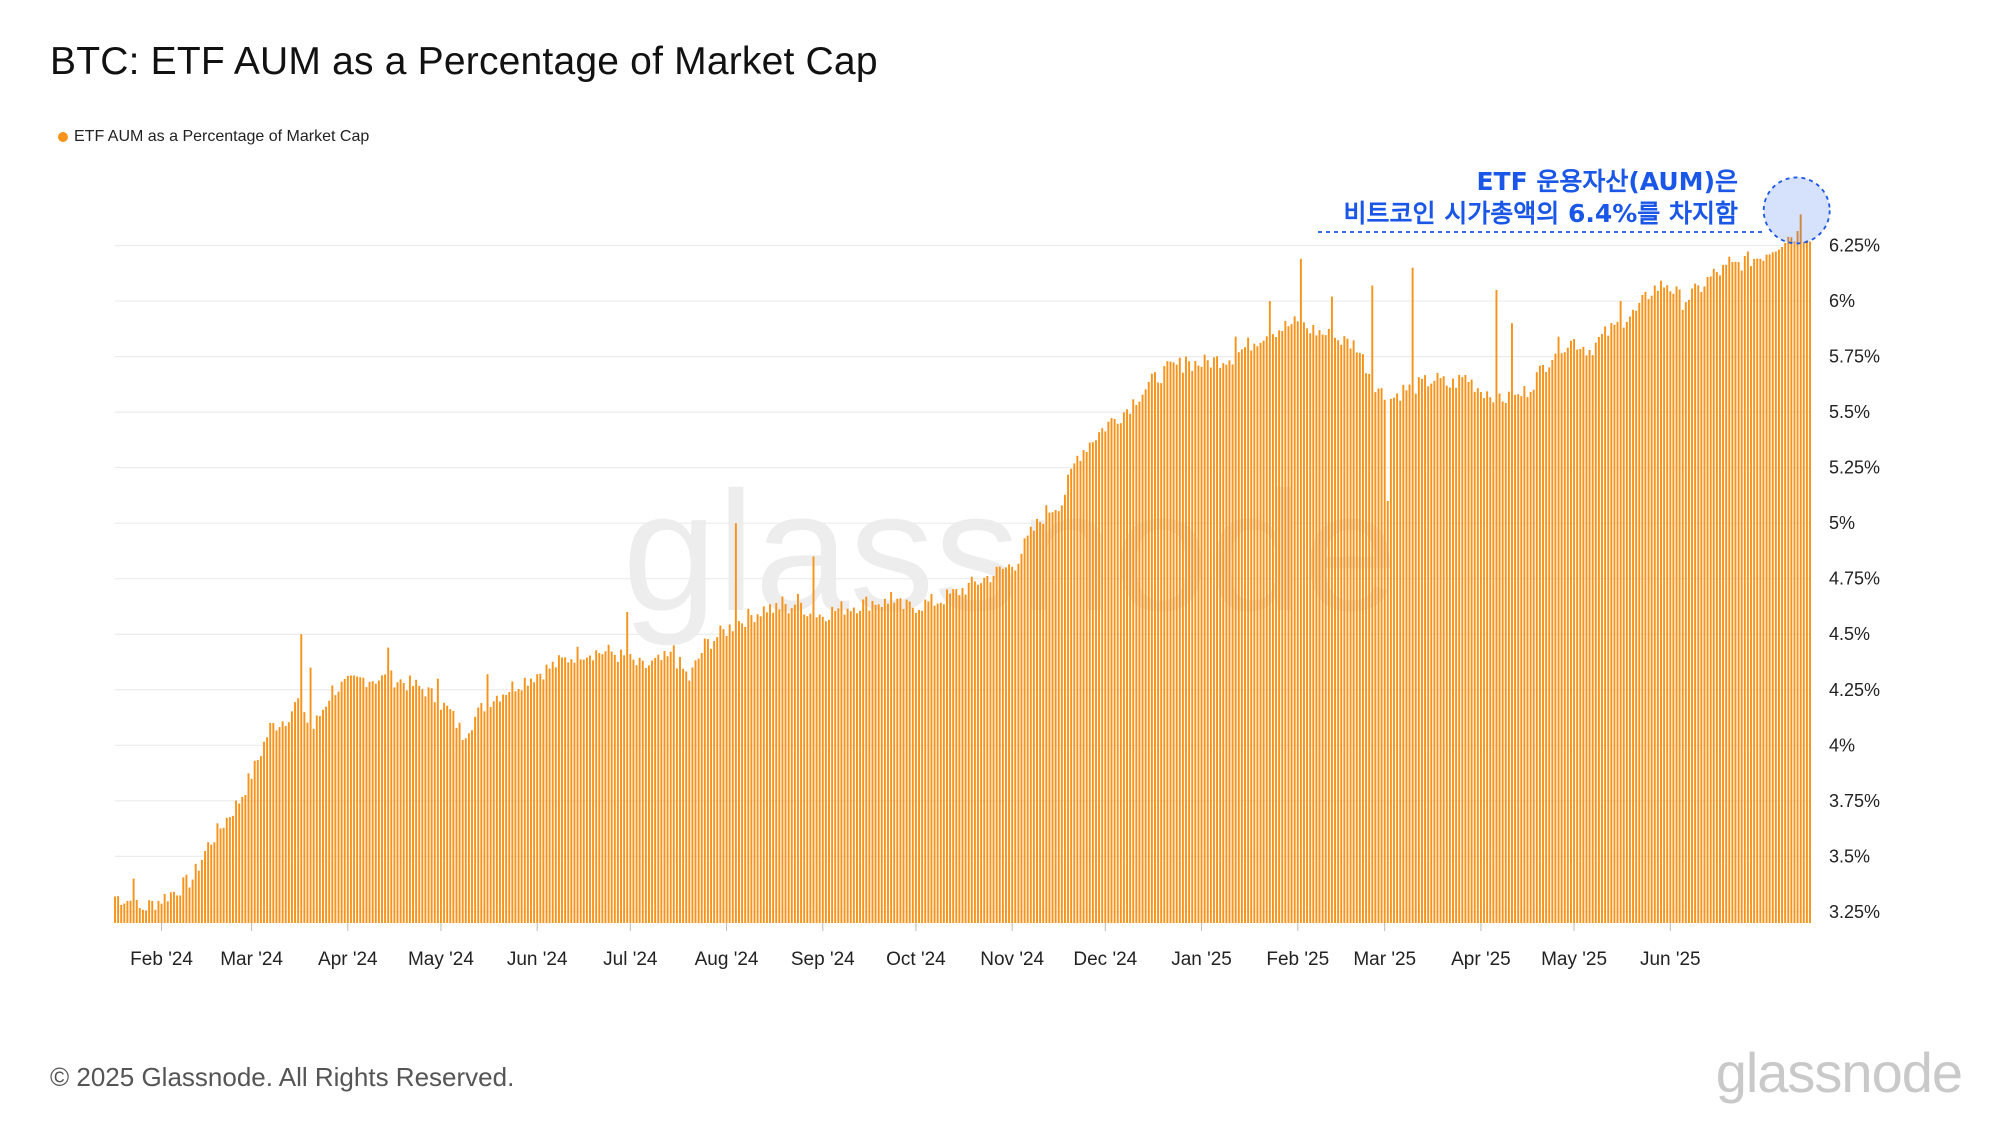 The width and height of the screenshot is (2000, 1125). What do you see at coordinates (1854, 579) in the screenshot?
I see `y-tick-label: 4.75%` at bounding box center [1854, 579].